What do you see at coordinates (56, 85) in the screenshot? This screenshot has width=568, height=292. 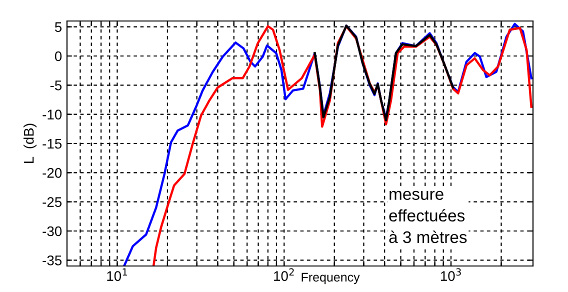 I see `y-tick-label: -5` at bounding box center [56, 85].